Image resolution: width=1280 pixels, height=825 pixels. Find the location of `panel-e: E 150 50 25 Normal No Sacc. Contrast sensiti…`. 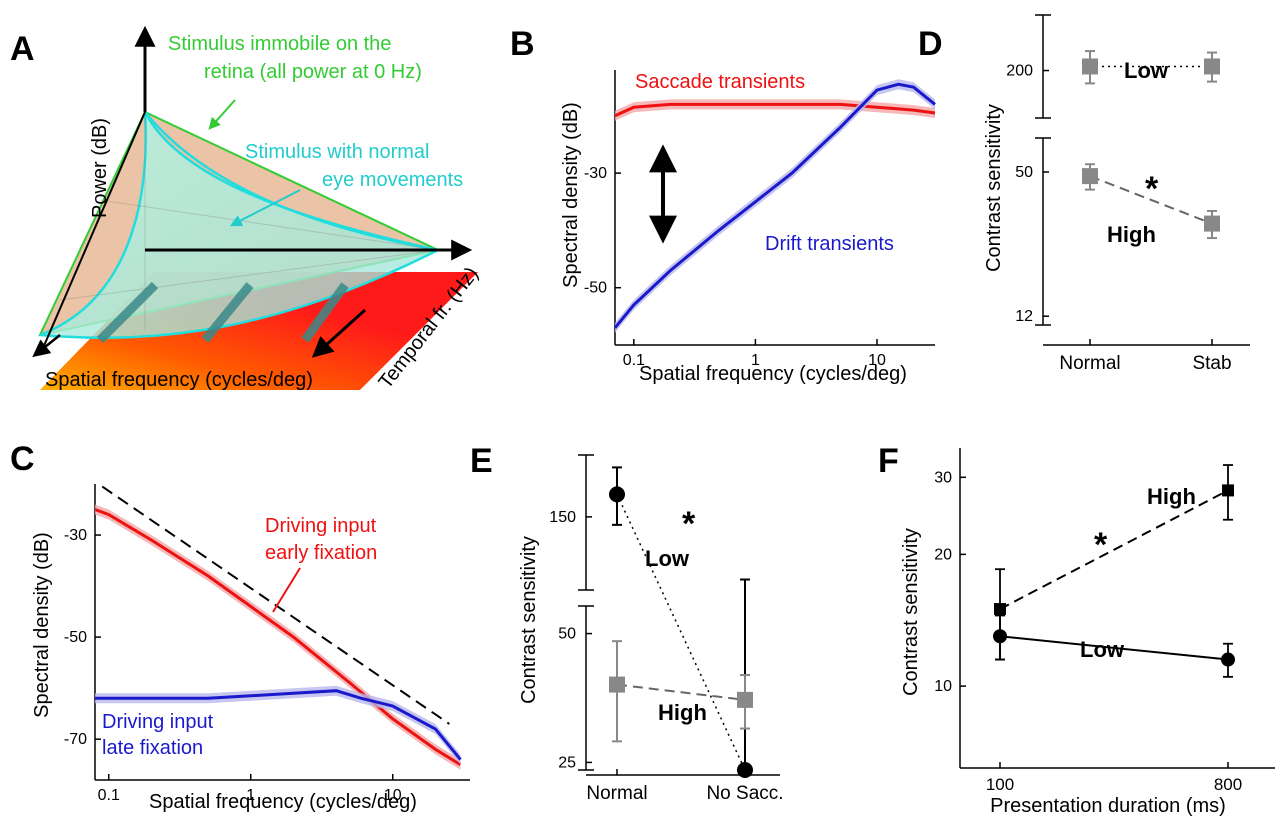

panel-e: E 150 50 25 Normal No Sacc. Contrast sensiti… is located at coordinates (627, 623).